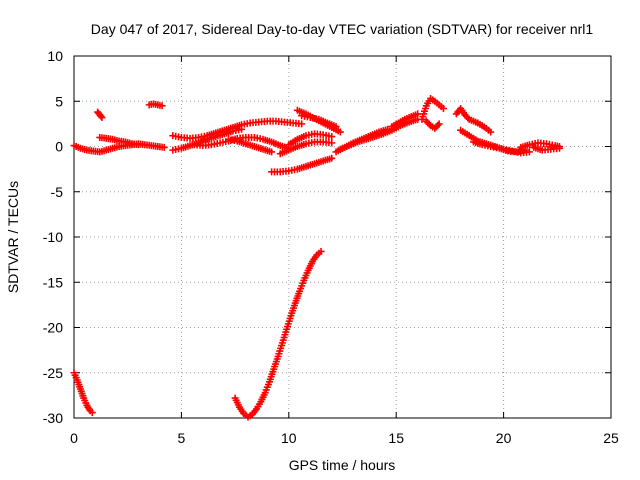 The height and width of the screenshot is (480, 640). What do you see at coordinates (53, 373) in the screenshot?
I see `y-tick-label: -25` at bounding box center [53, 373].